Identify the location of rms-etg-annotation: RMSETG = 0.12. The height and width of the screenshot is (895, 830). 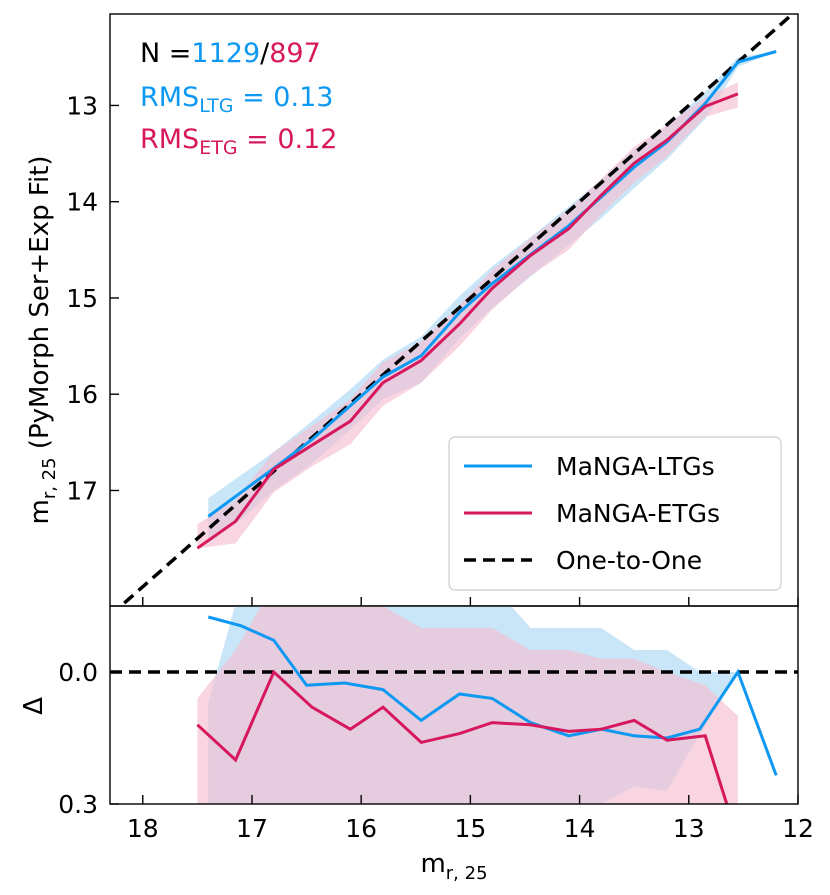
(238, 141).